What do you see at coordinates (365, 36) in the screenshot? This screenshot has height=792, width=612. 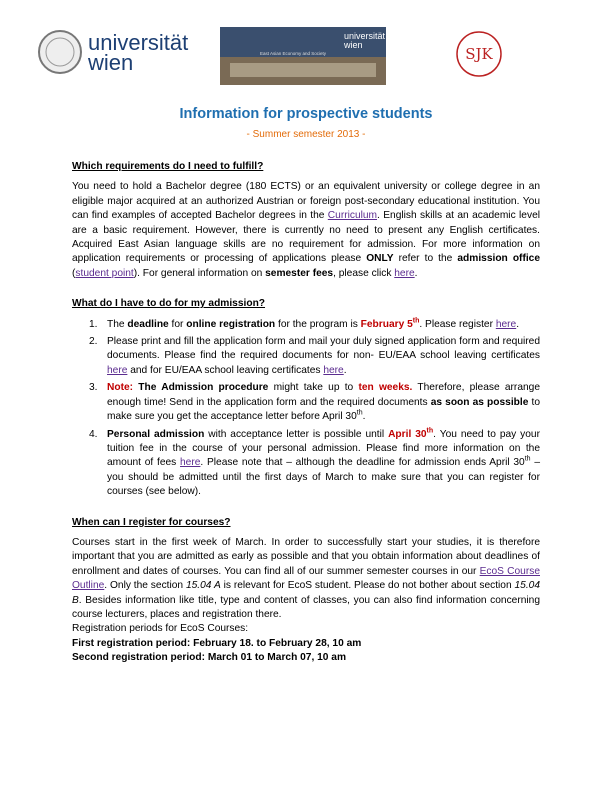 I see `banner-title: universität` at bounding box center [365, 36].